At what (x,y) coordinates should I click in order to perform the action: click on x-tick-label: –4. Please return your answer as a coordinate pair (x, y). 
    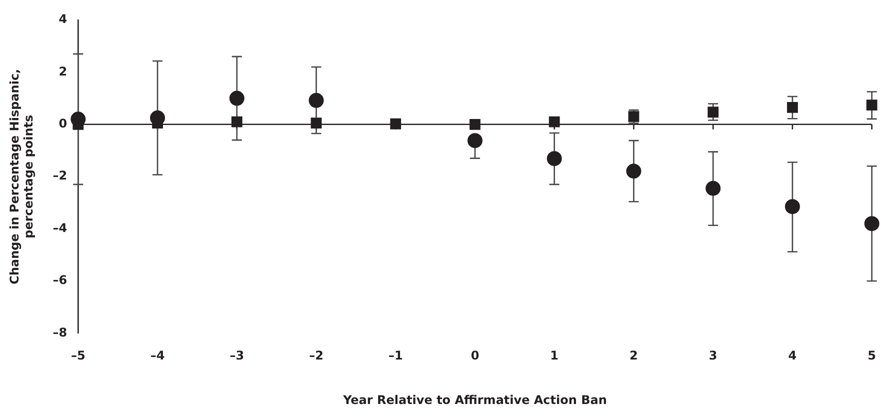
    Looking at the image, I should click on (157, 355).